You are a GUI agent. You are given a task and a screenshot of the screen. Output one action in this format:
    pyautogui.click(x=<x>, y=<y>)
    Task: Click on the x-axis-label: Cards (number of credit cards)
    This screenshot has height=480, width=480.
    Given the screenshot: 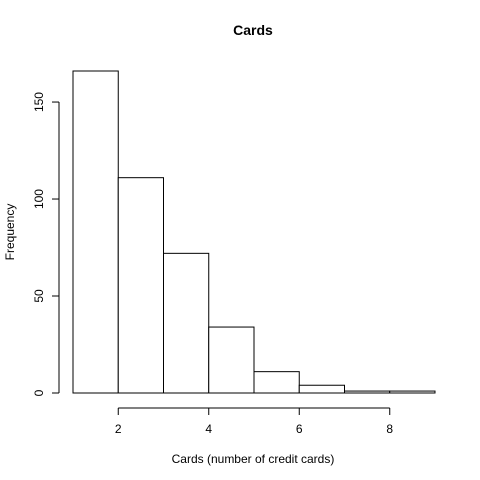 What is the action you would take?
    pyautogui.click(x=253, y=459)
    